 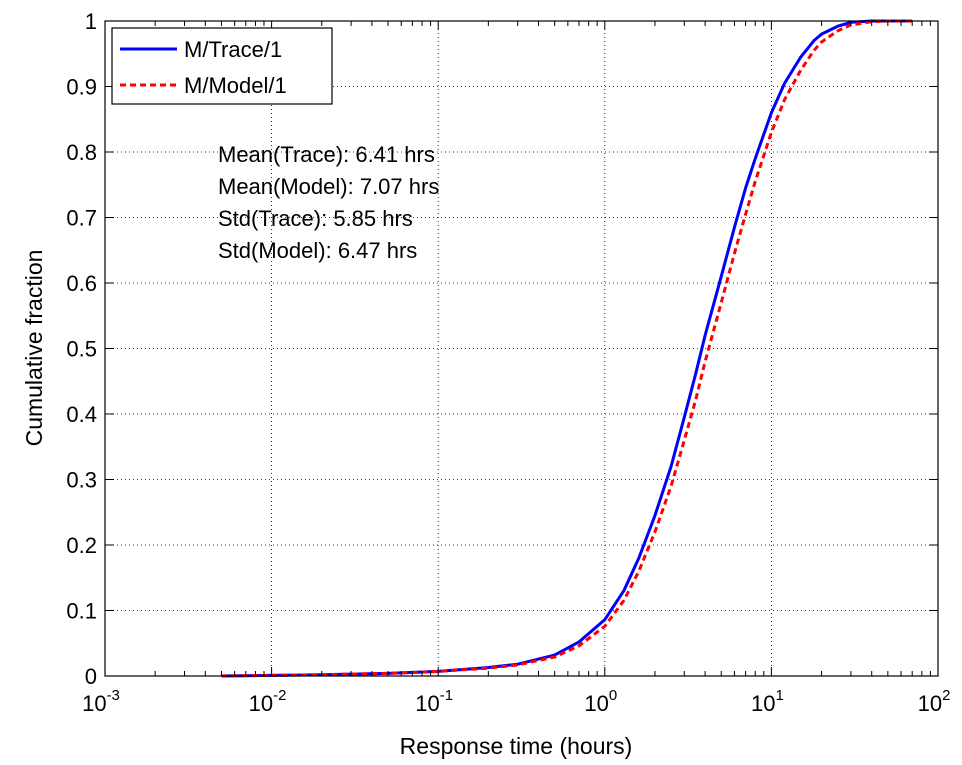 What do you see at coordinates (91, 676) in the screenshot?
I see `y-tick-label: 0` at bounding box center [91, 676].